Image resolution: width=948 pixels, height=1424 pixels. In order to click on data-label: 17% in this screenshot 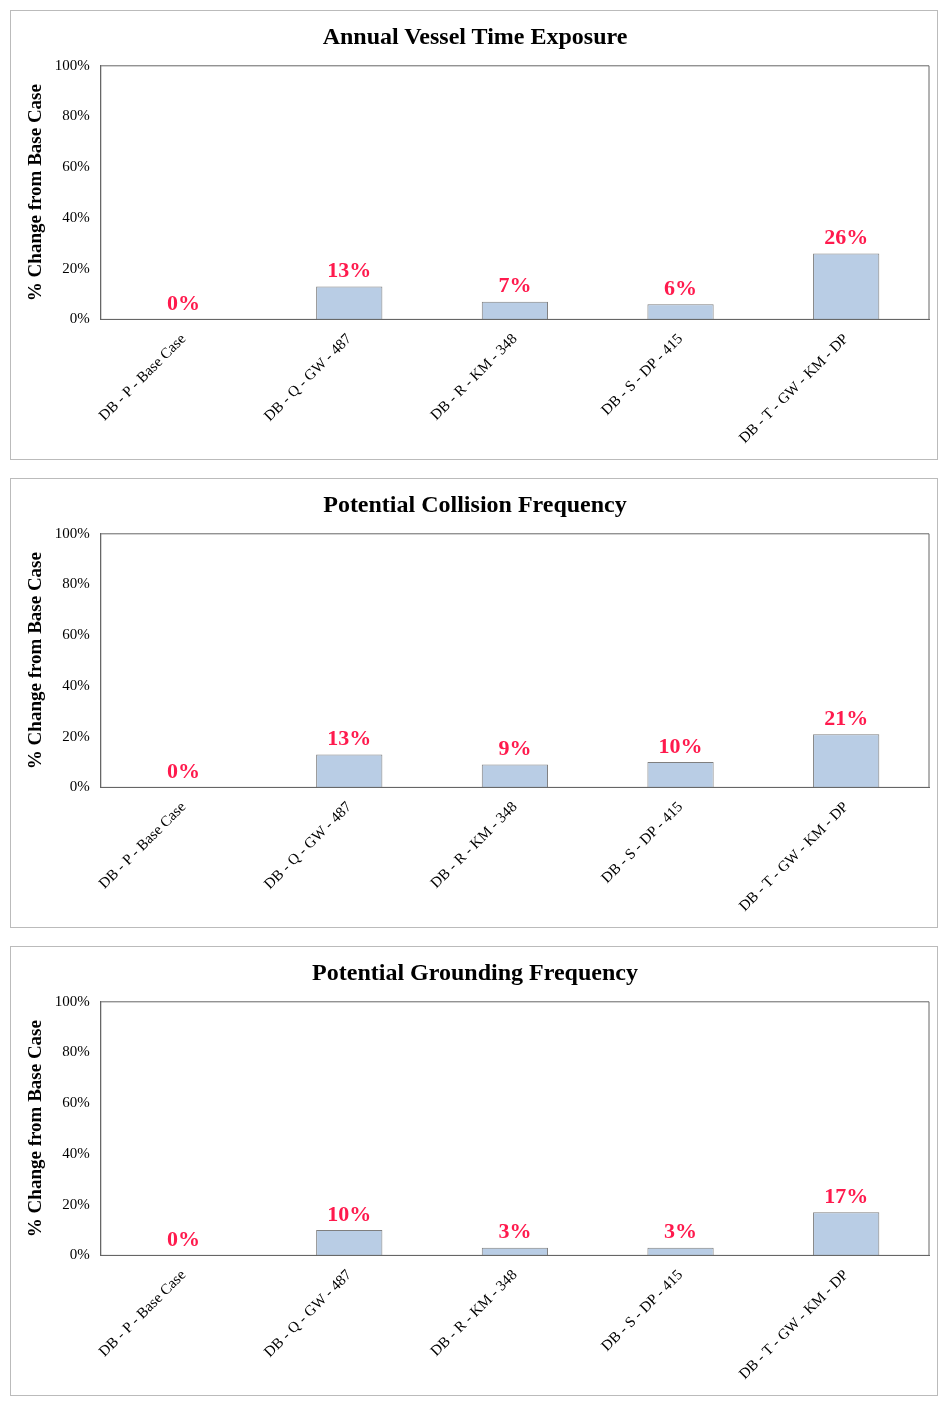, I will do `click(846, 1195)`.